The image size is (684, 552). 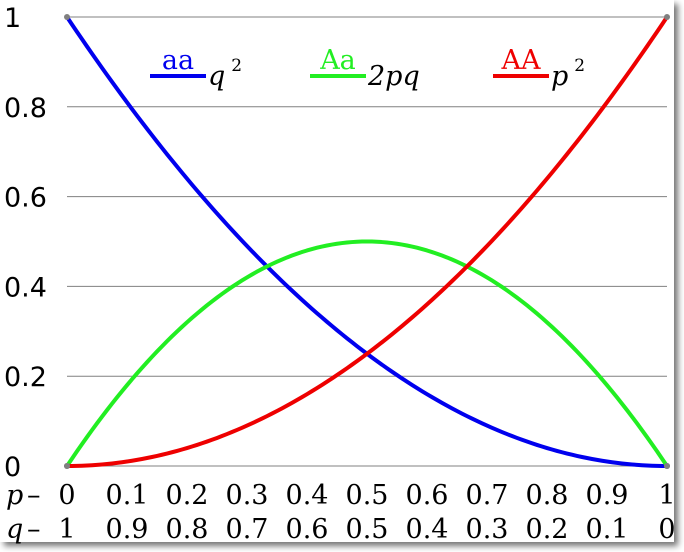 I want to click on legend-item-Aa: Aa 2pq, so click(x=365, y=68).